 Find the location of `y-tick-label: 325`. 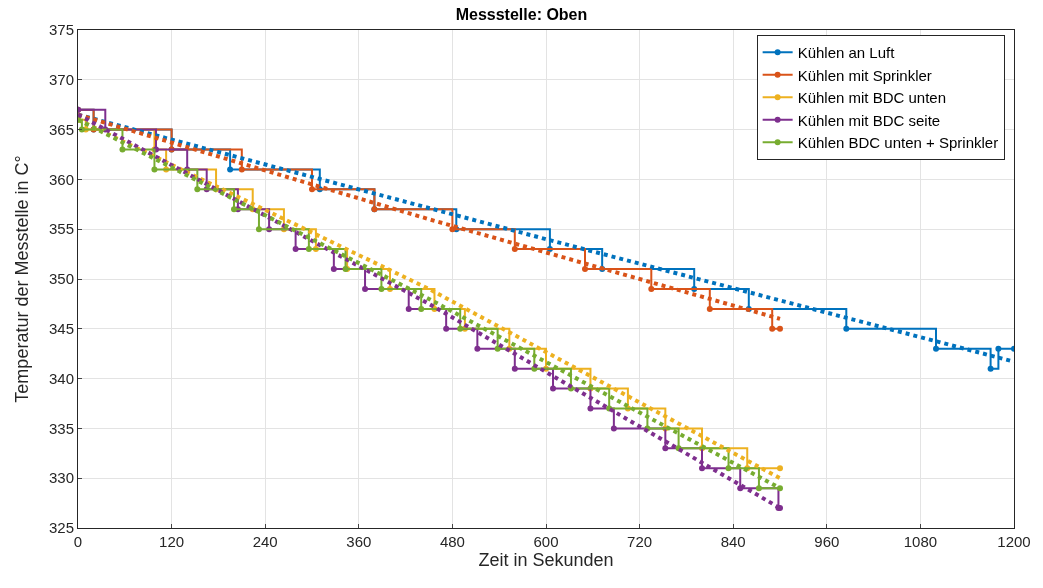

y-tick-label: 325 is located at coordinates (61, 528).